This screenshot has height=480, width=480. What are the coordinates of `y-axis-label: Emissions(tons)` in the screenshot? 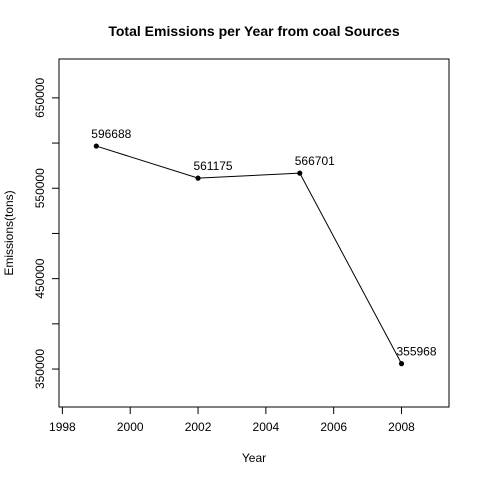 It's located at (9, 232).